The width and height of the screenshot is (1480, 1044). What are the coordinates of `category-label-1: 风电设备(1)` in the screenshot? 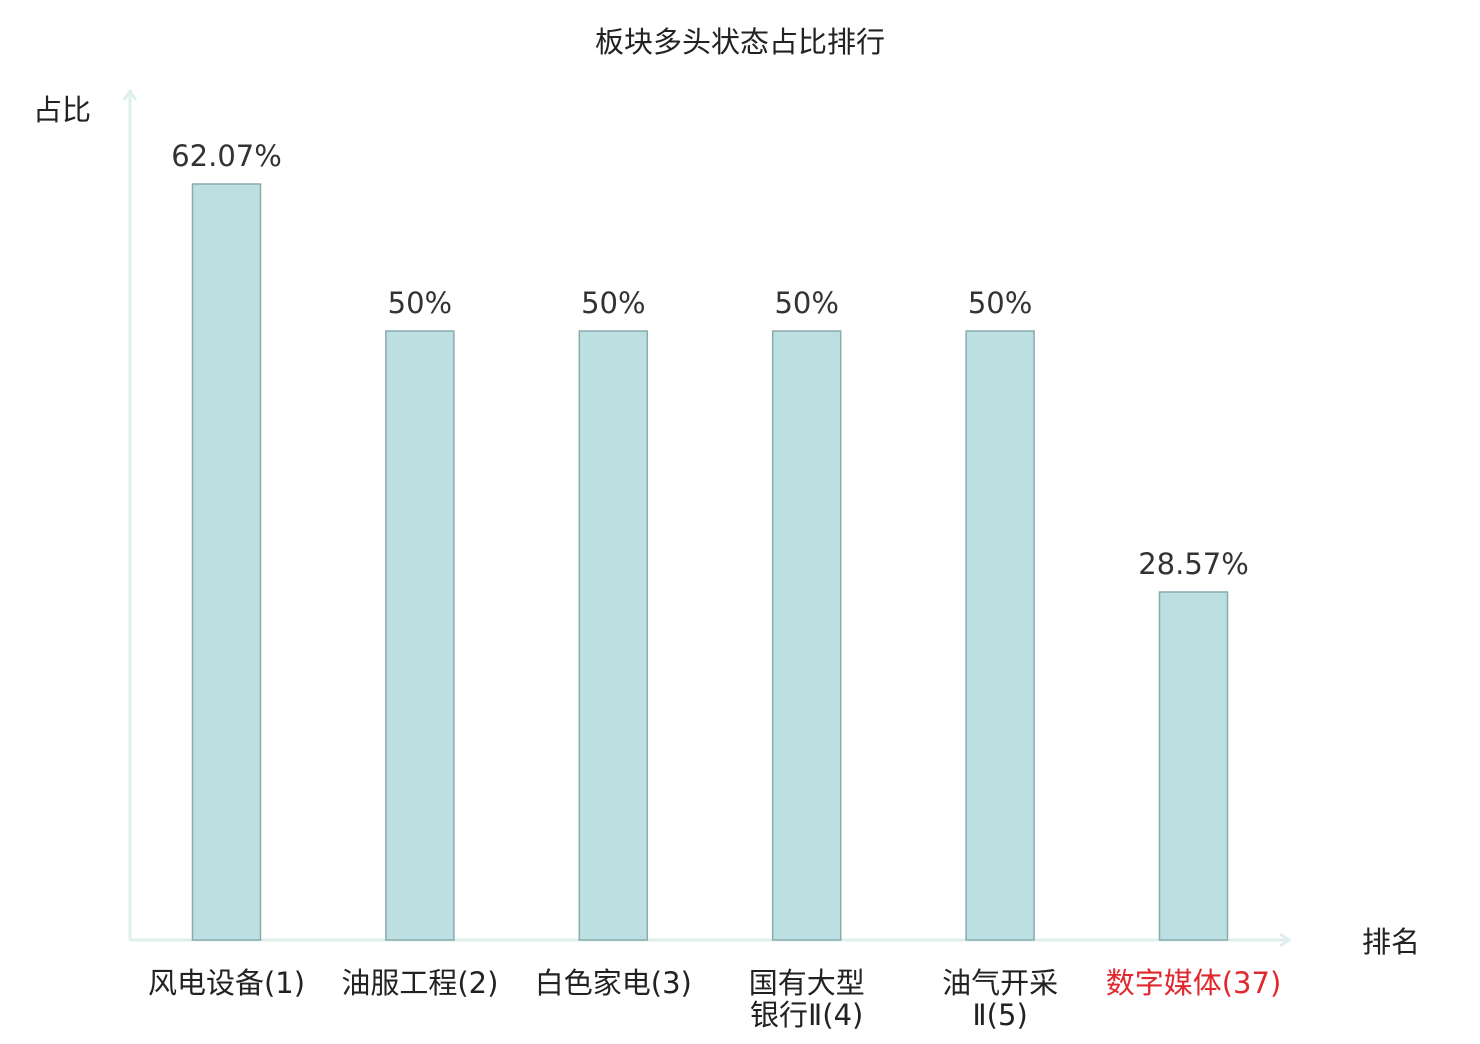 It's located at (226, 983).